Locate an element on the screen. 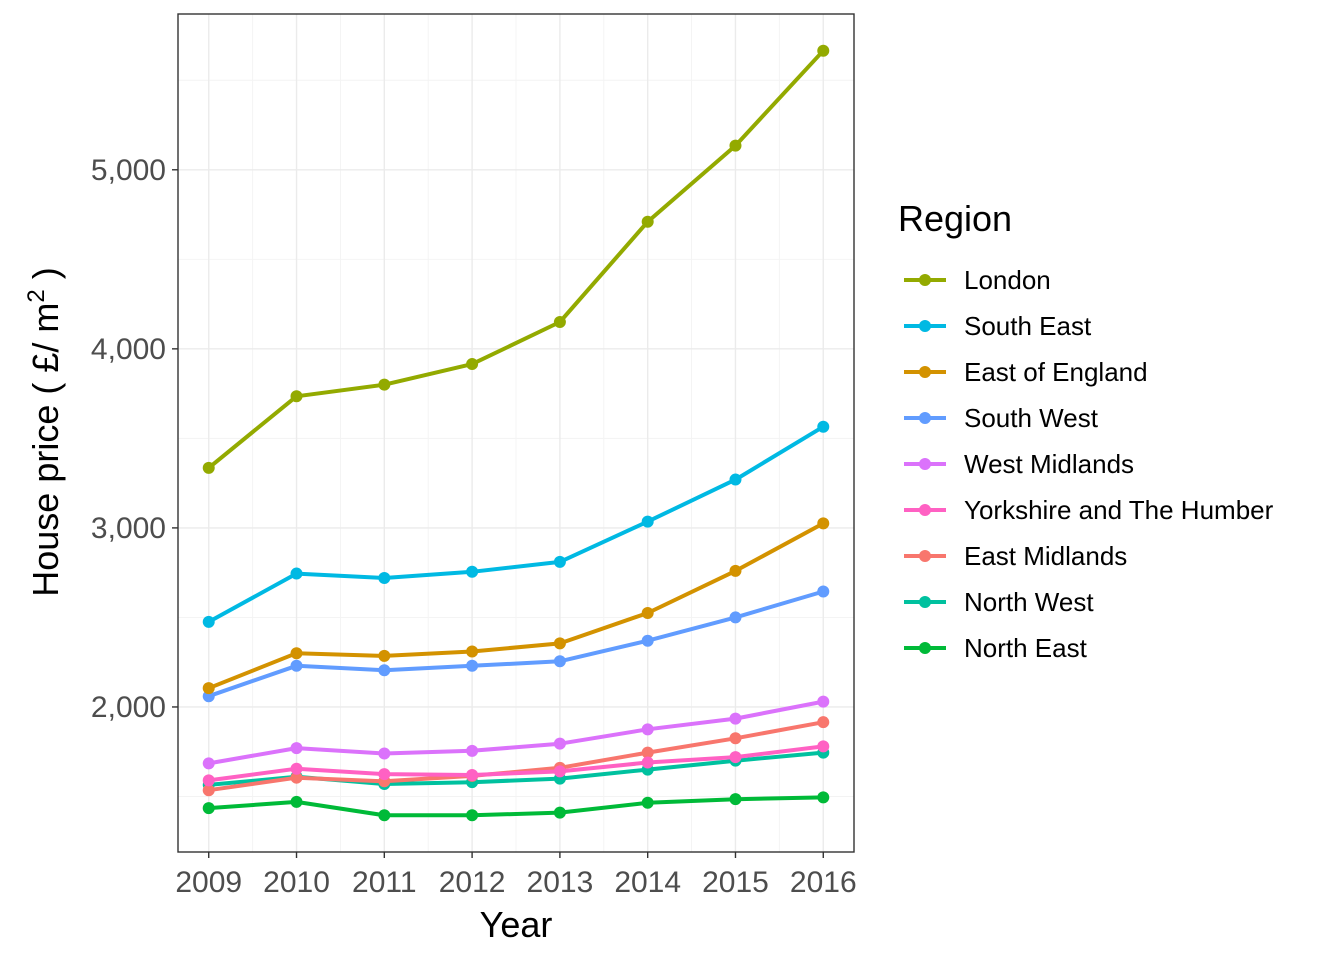 This screenshot has width=1344, height=960. legend-label: East of England is located at coordinates (1056, 372).